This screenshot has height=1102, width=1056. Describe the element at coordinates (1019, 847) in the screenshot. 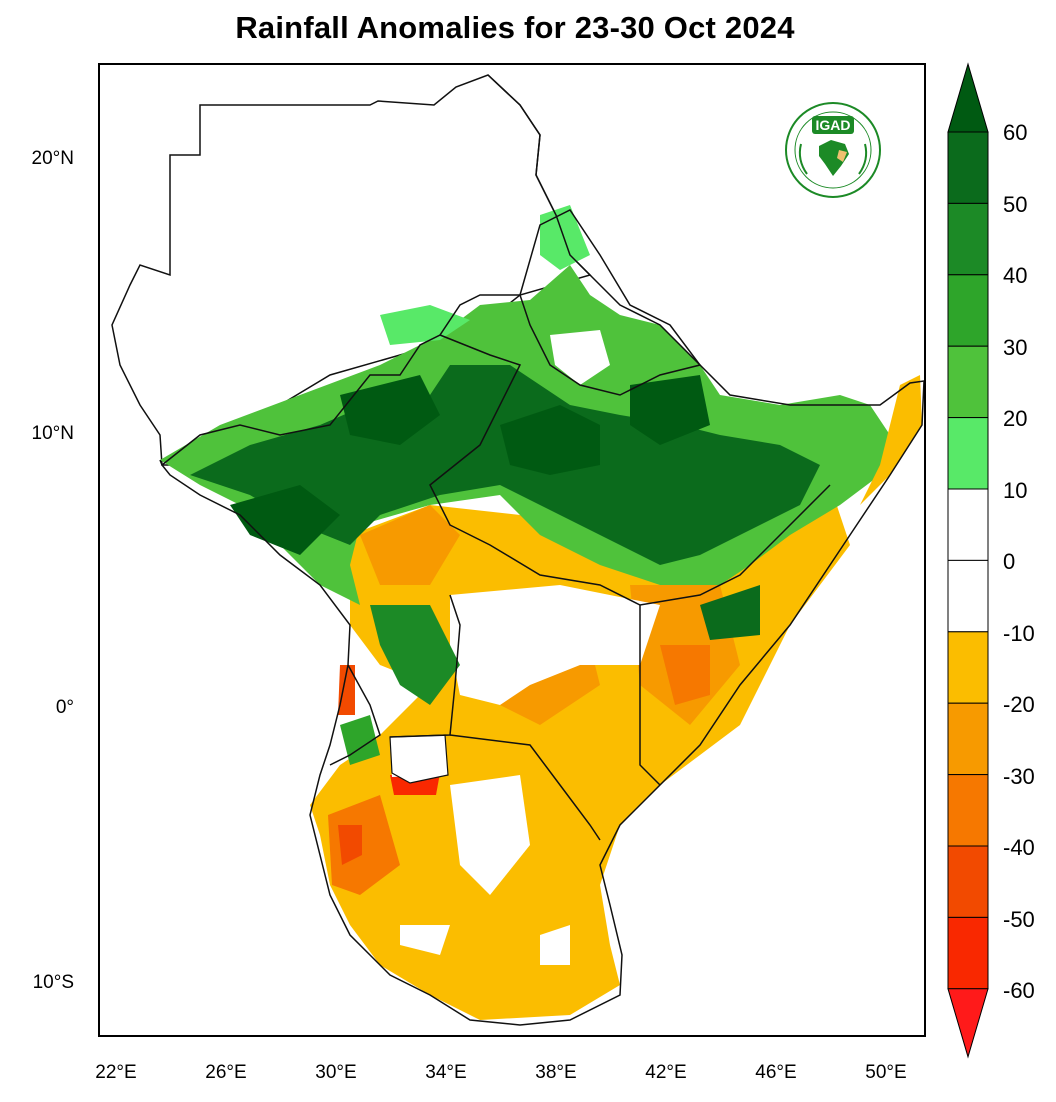

I see `colorbar-label: -40` at that location.